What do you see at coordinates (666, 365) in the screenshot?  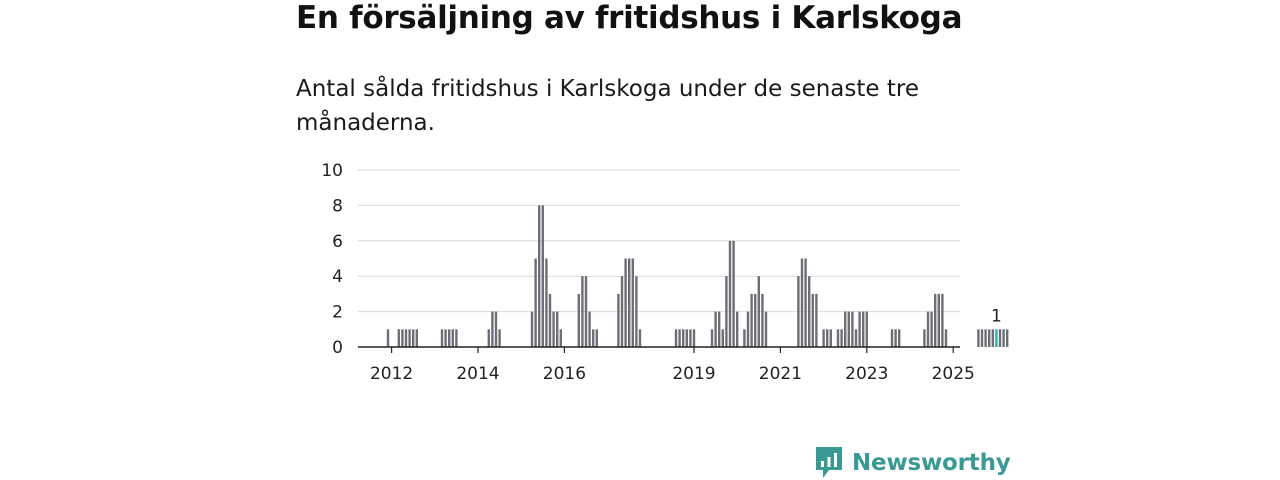 I see `x-axis: 2012 2014 2016 2019 2021 2023 2025` at bounding box center [666, 365].